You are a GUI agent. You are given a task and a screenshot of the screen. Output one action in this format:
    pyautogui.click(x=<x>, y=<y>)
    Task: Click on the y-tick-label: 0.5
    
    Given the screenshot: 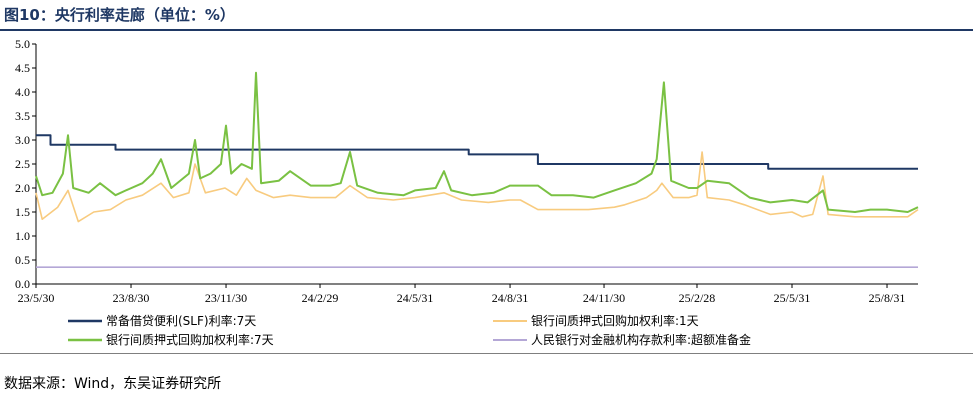 What is the action you would take?
    pyautogui.click(x=22, y=260)
    